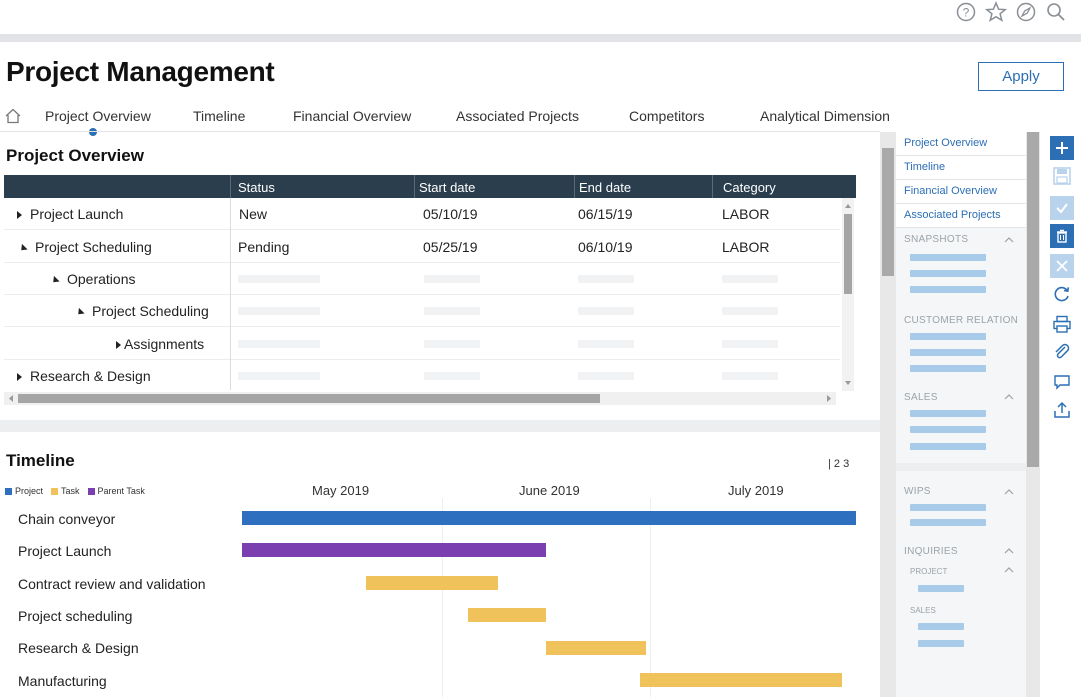 The width and height of the screenshot is (1081, 697). What do you see at coordinates (219, 116) in the screenshot?
I see `tab-timeline: Timeline` at bounding box center [219, 116].